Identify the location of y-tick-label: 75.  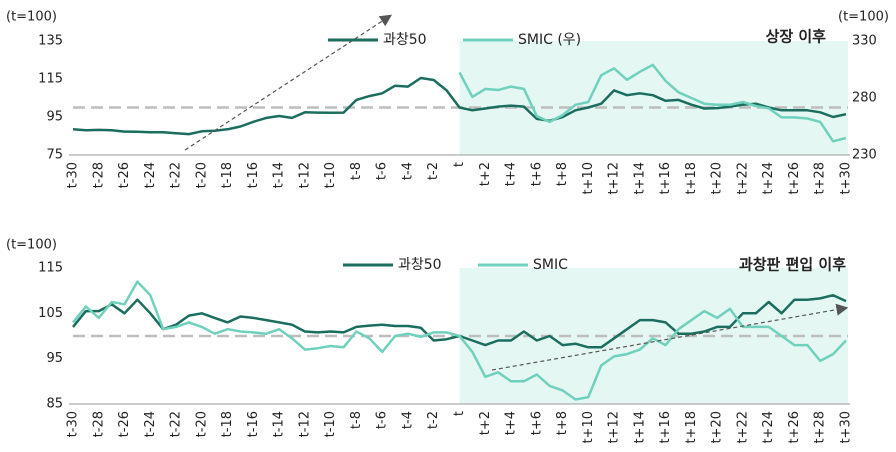
(54, 155).